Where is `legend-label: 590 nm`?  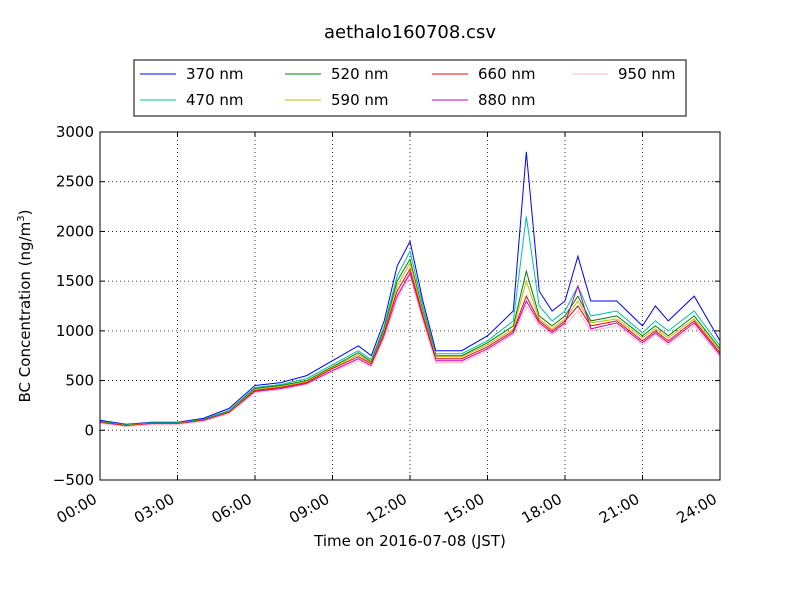 legend-label: 590 nm is located at coordinates (360, 100).